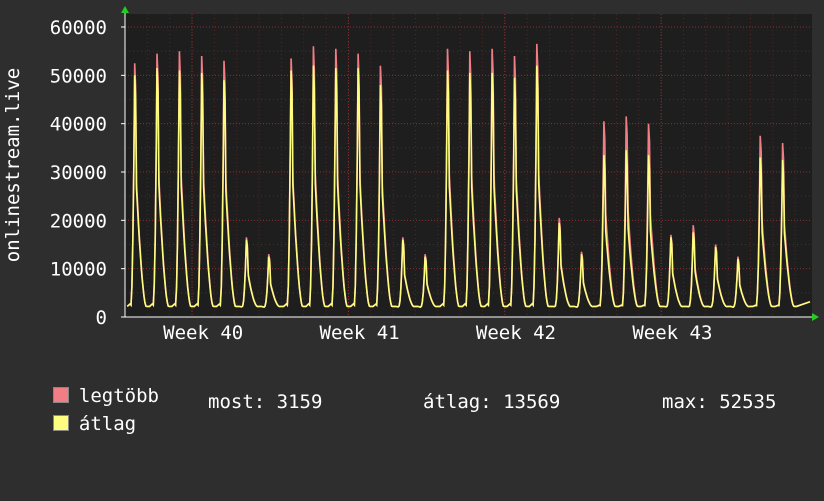 This screenshot has width=824, height=501. Describe the element at coordinates (60, 423) in the screenshot. I see `legend-swatch-avg` at that location.